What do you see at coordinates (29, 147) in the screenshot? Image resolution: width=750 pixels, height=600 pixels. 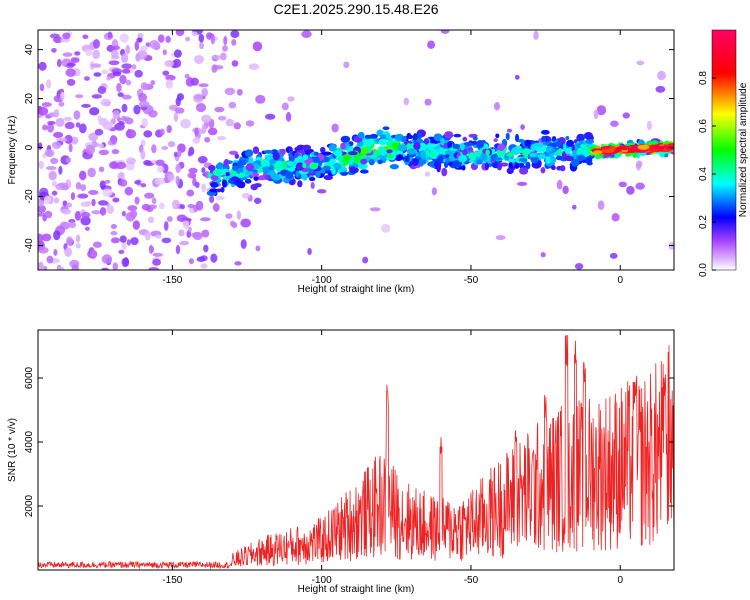 I see `spectrogram-ytick-label: 0` at bounding box center [29, 147].